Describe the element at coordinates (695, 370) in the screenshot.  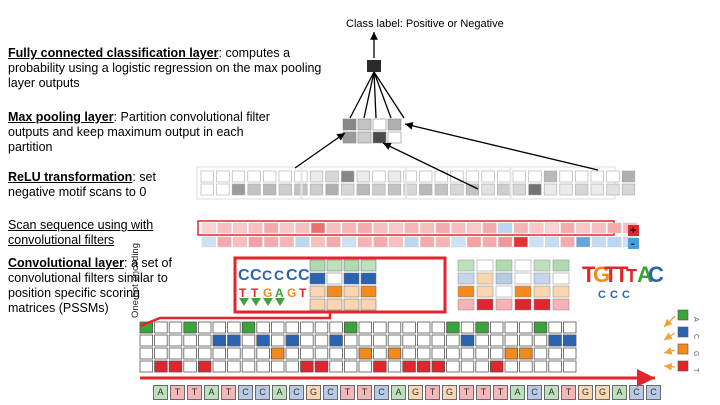
I see `base-legend-letter: T` at that location.